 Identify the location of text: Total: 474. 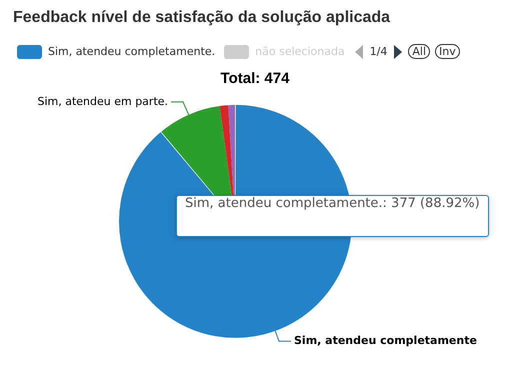
(255, 78).